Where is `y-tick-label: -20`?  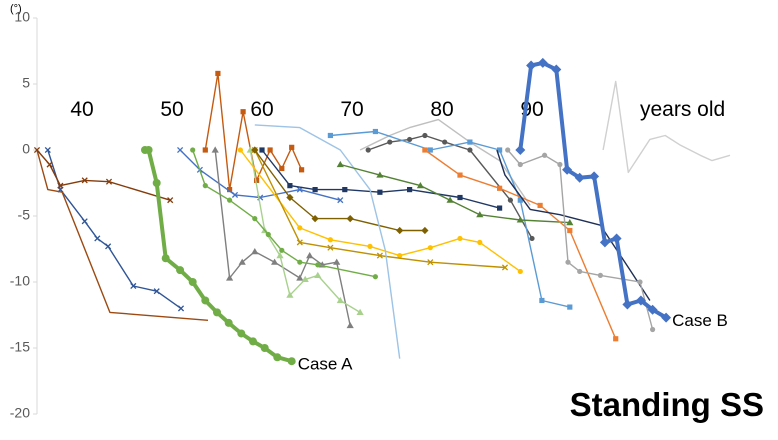
y-tick-label: -20 is located at coordinates (20, 413).